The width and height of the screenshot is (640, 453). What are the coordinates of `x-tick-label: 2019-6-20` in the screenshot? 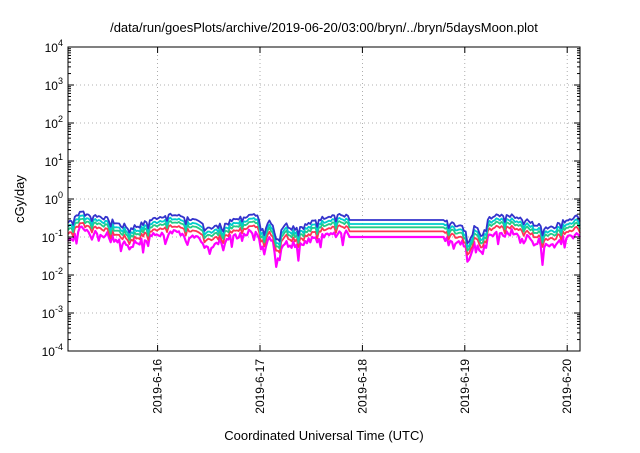 It's located at (567, 386).